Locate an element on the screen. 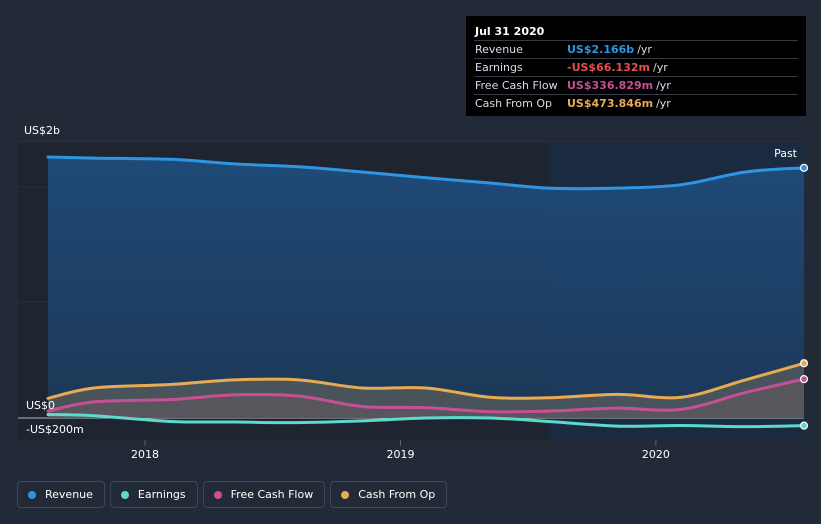 This screenshot has height=524, width=821. axis-ticks: 2018 2019 2020 is located at coordinates (400, 450).